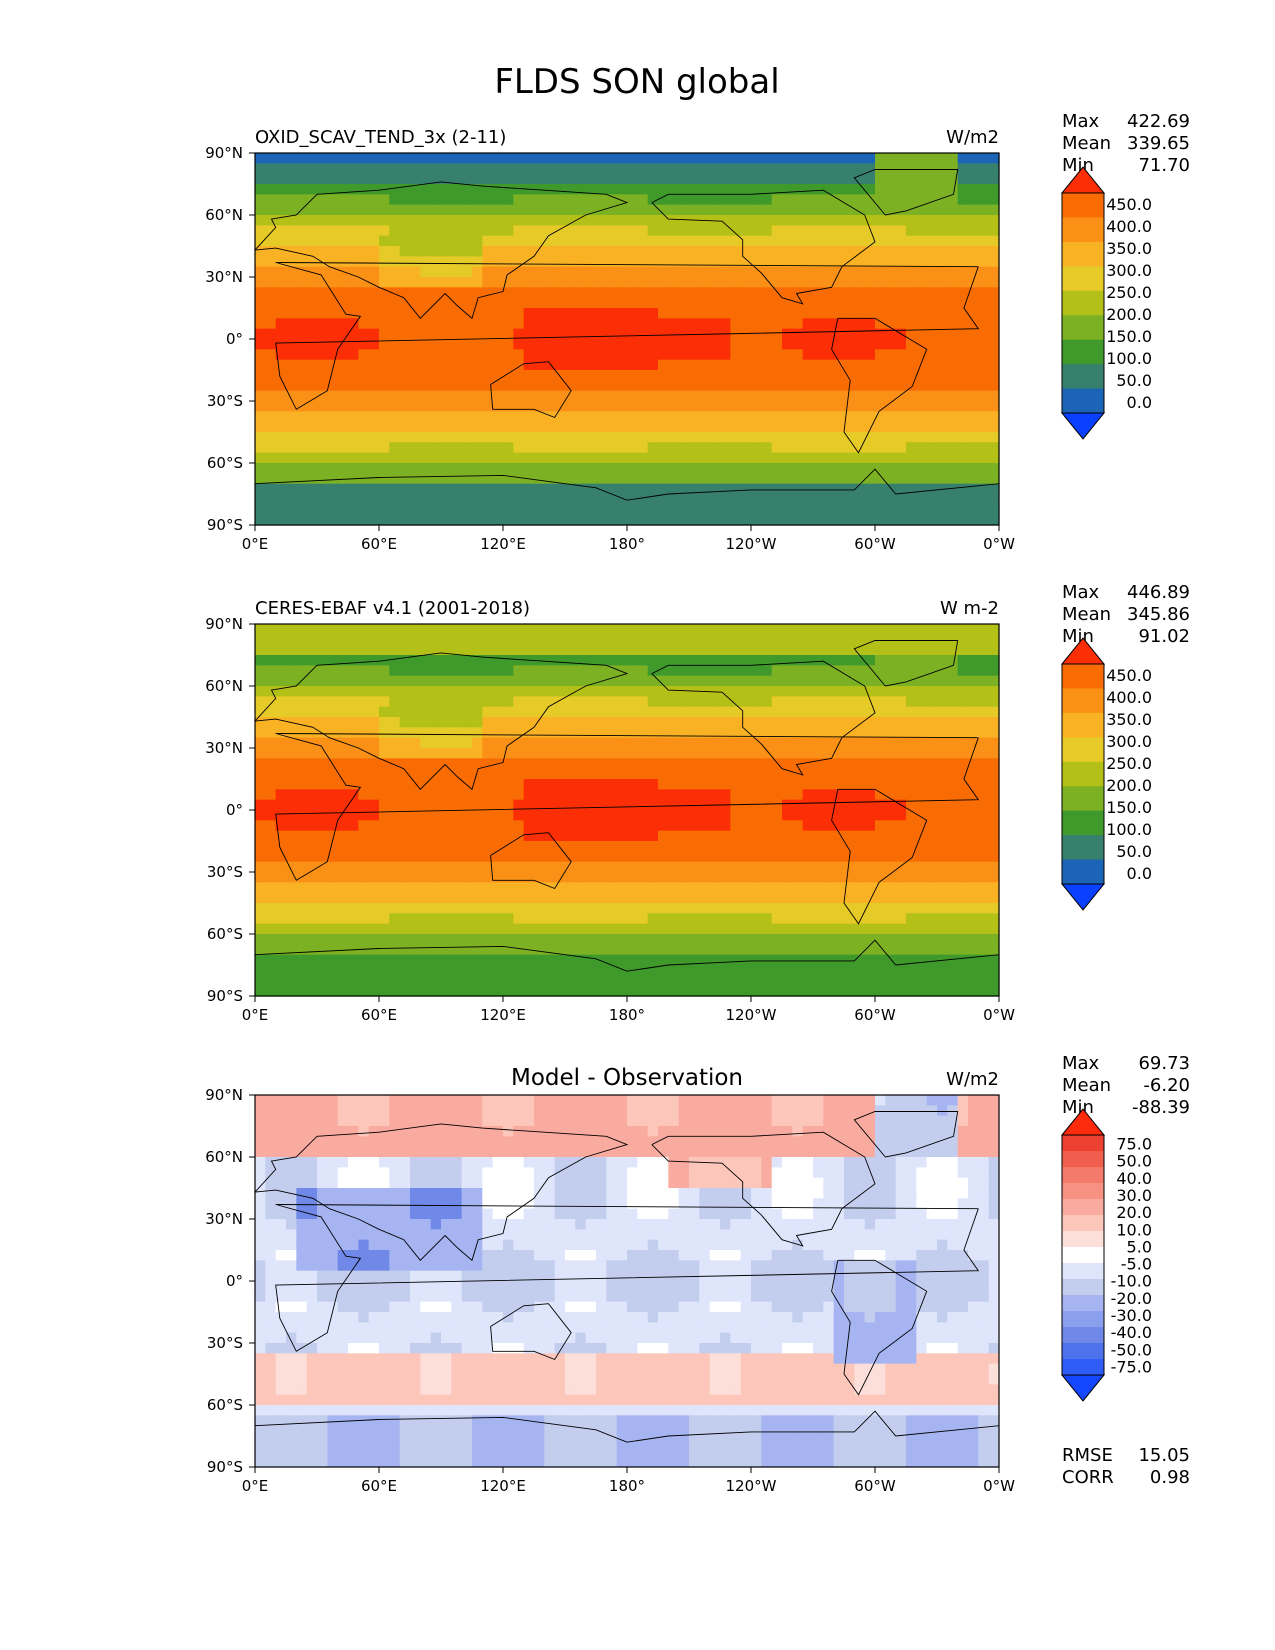 The width and height of the screenshot is (1275, 1650). I want to click on colorbar-tick-label: 0.0, so click(1139, 402).